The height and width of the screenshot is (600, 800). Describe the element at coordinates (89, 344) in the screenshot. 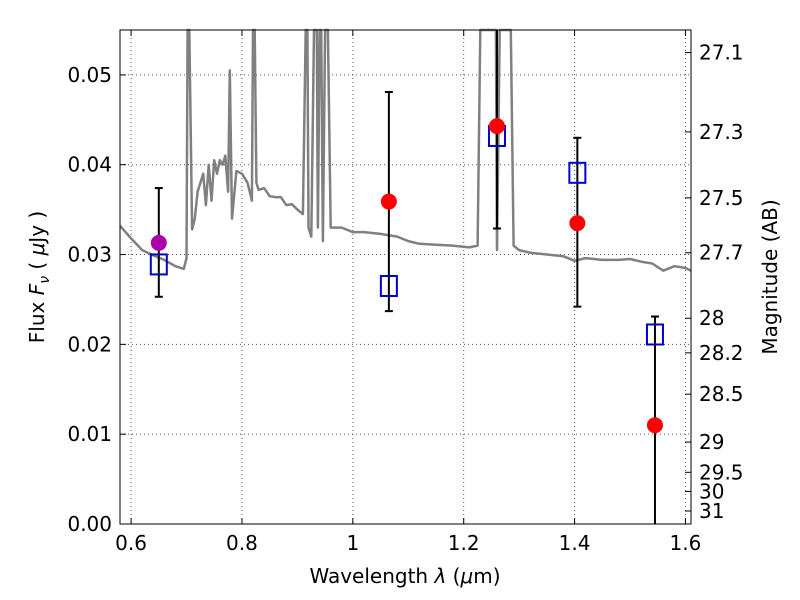

I see `y-tick-label: 0.02` at that location.